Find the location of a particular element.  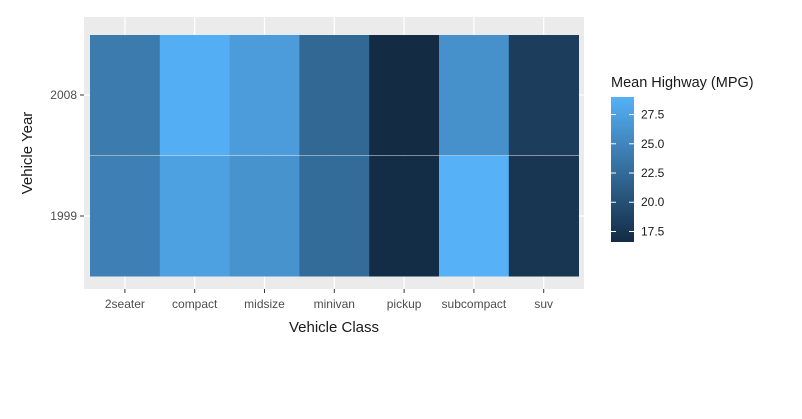

legend-ticks: 17.5 20.0 22.5 25.0 27.5 is located at coordinates (638, 173).